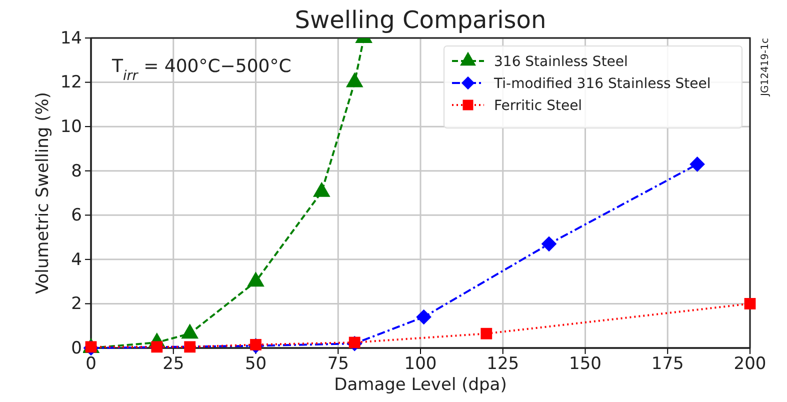 This screenshot has height=402, width=787. I want to click on y-tick-label: 12, so click(71, 82).